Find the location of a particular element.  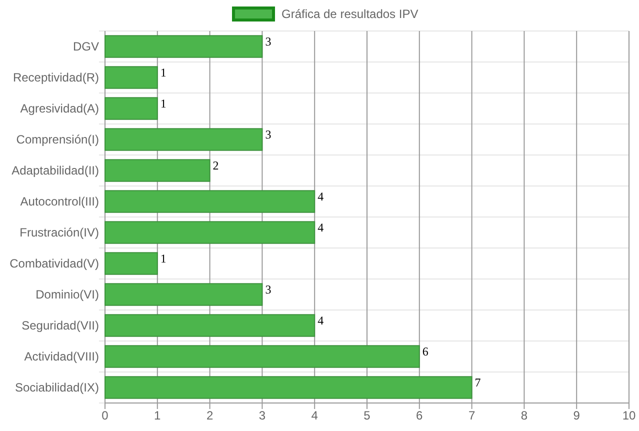

x-tick-label: 7 is located at coordinates (472, 415).